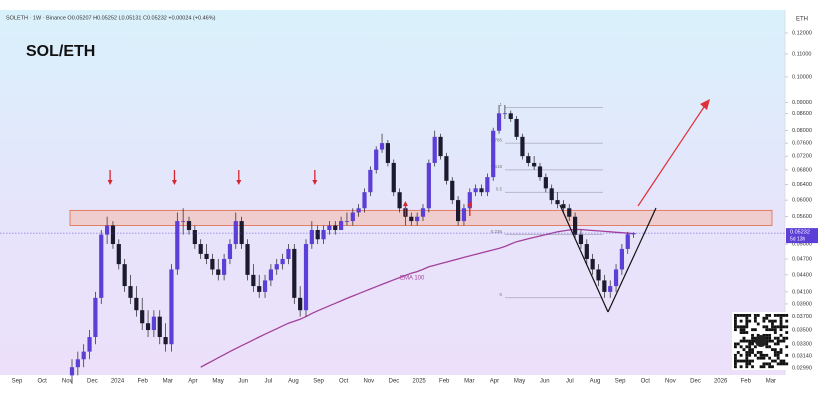 The image size is (825, 413). Describe the element at coordinates (801, 54) in the screenshot. I see `y-tick-label: 0.11000` at that location.